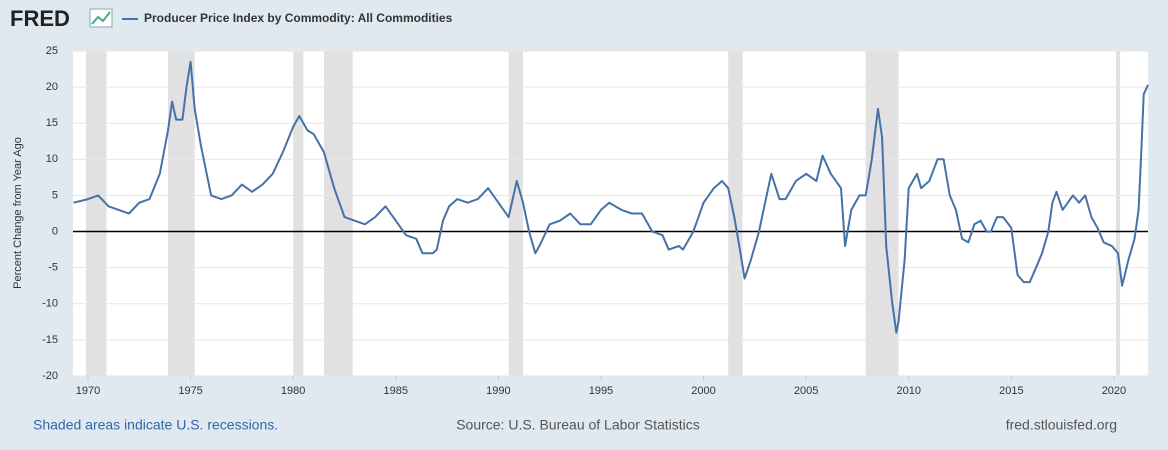 This screenshot has width=1168, height=450. I want to click on x-tick-label: 2005, so click(806, 391).